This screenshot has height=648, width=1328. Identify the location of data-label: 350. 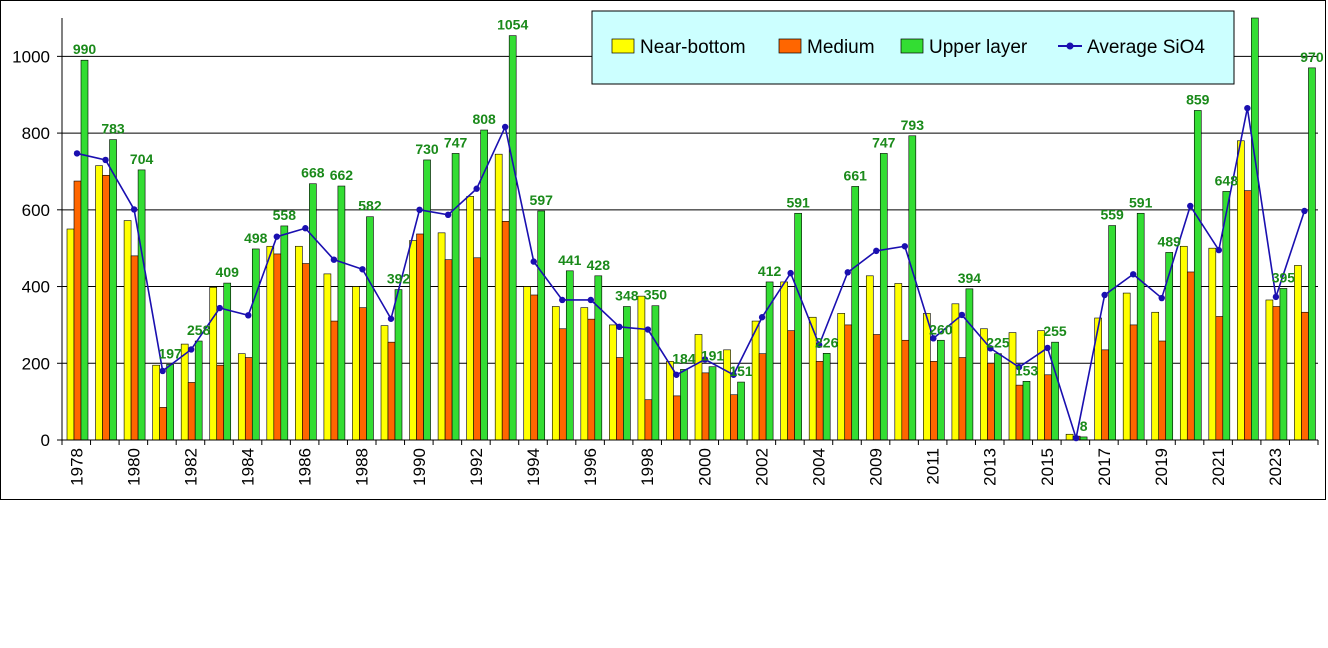
(656, 295).